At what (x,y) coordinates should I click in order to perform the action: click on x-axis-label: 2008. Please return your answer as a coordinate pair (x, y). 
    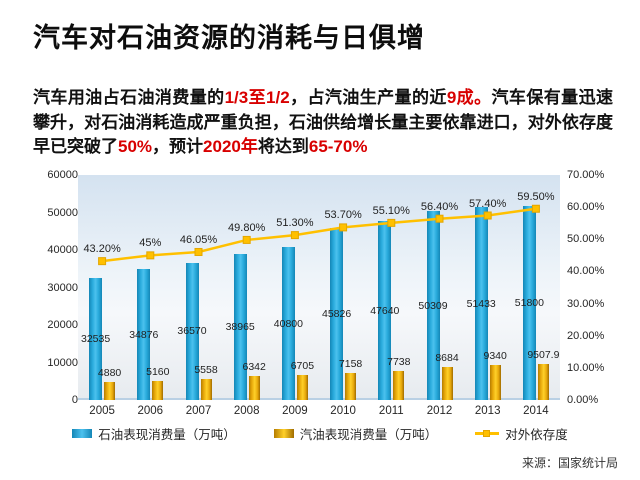
    Looking at the image, I should click on (246, 411).